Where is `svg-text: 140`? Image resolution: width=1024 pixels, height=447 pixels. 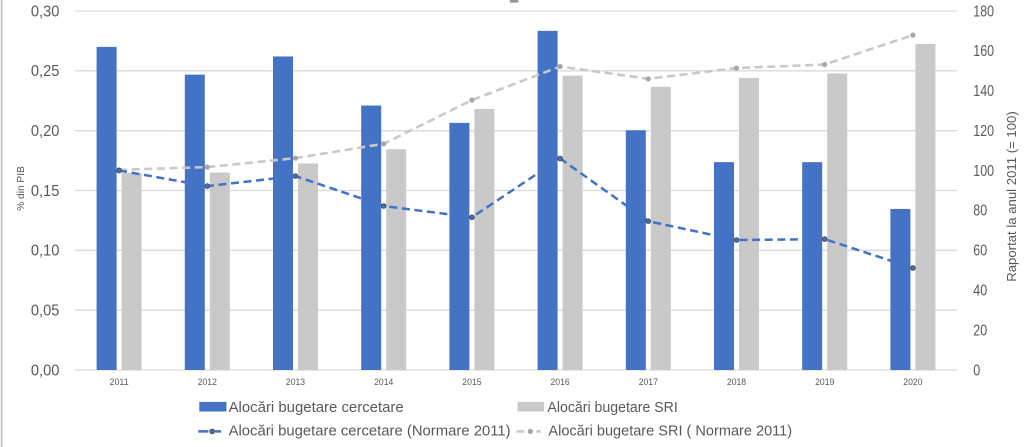 svg-text: 140 is located at coordinates (983, 91).